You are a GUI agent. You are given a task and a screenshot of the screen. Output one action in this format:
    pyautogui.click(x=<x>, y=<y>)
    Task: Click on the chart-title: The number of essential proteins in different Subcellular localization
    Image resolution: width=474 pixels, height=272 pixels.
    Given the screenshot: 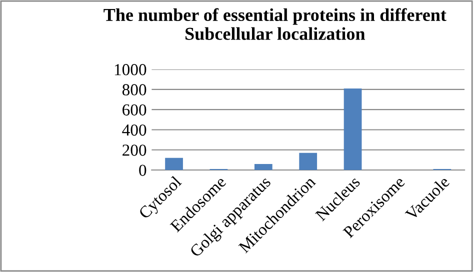 What is the action you would take?
    pyautogui.click(x=275, y=24)
    